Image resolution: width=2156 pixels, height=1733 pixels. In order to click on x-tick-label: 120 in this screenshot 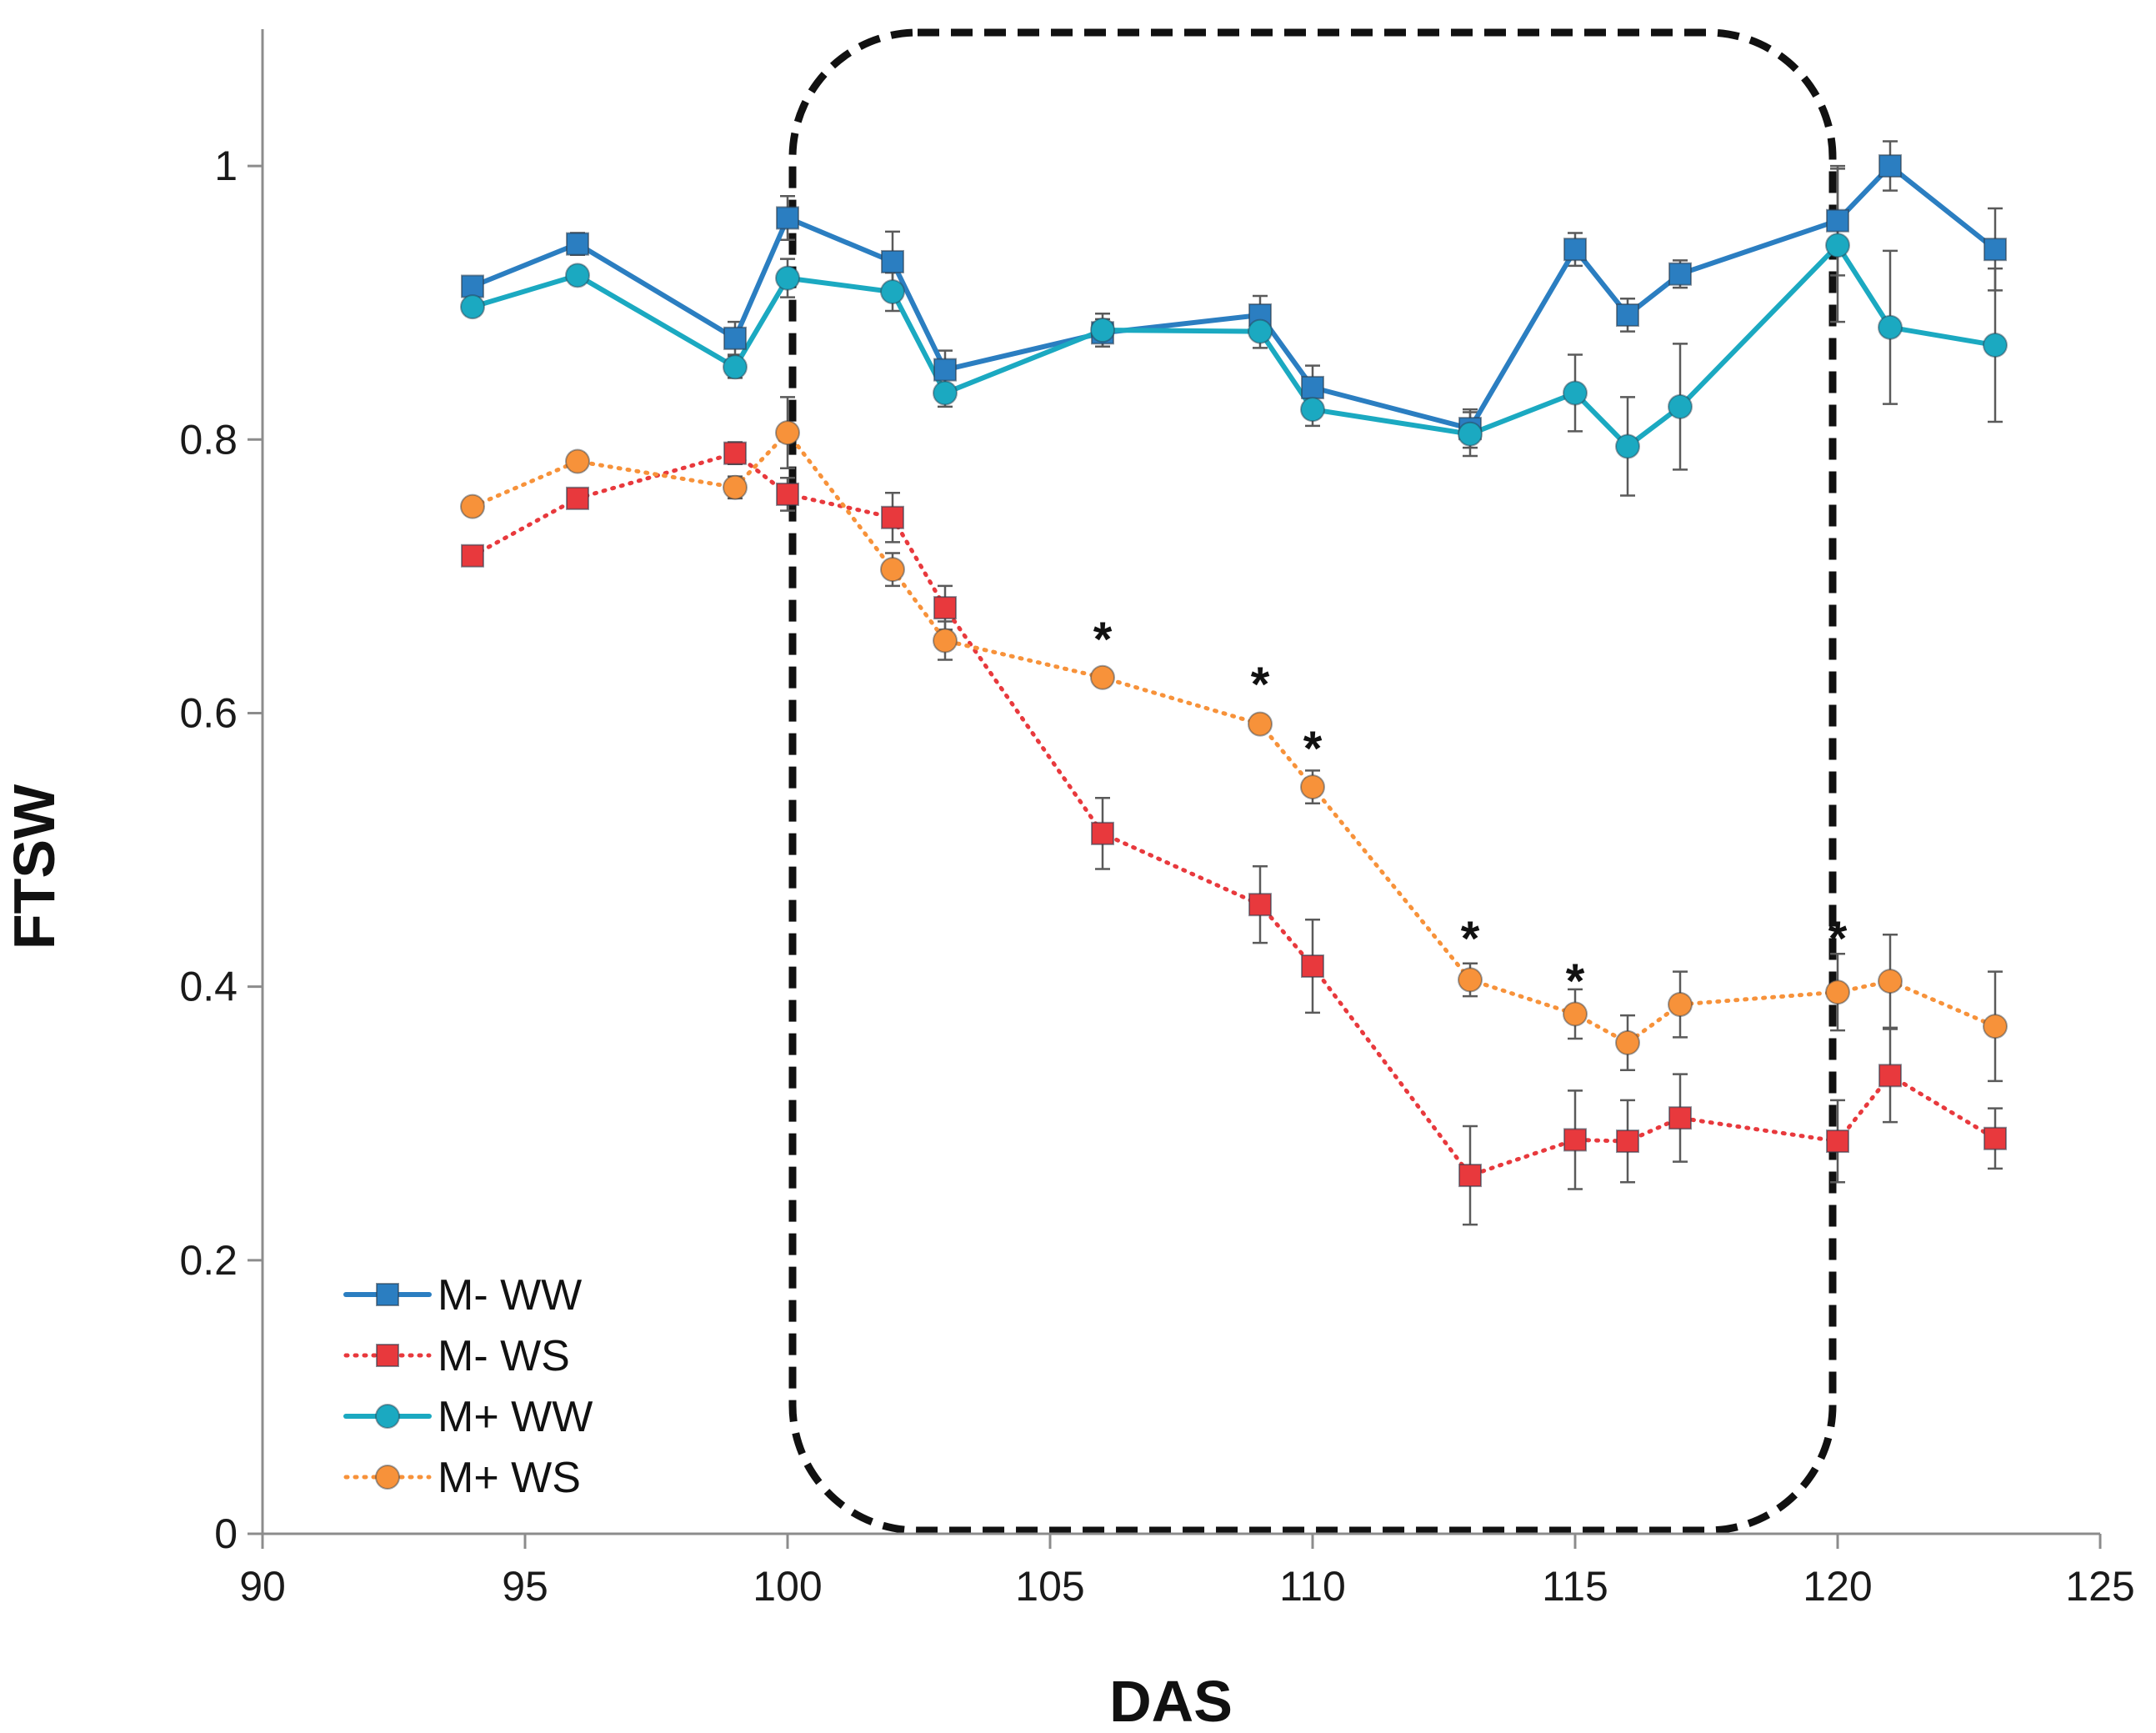, I will do `click(1837, 1586)`.